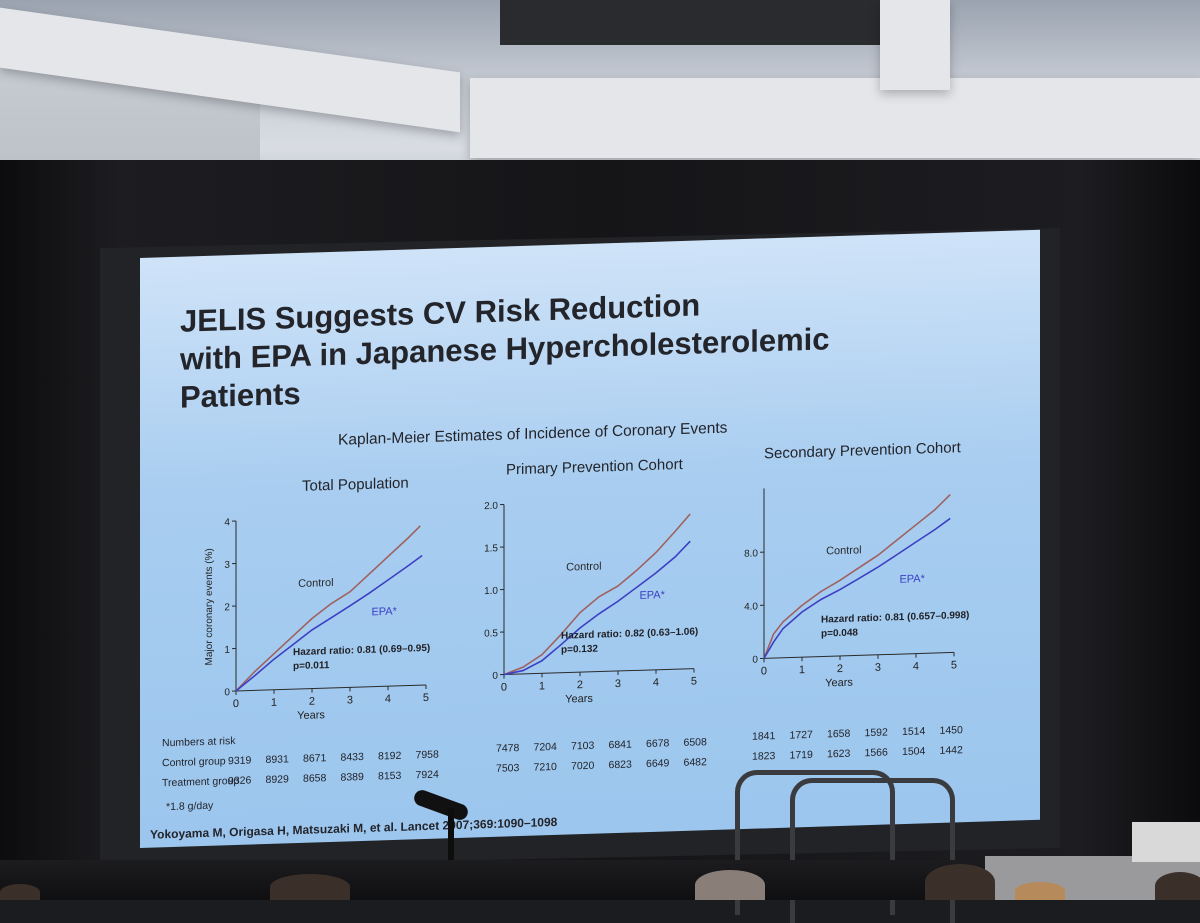 This screenshot has width=1200, height=923. Describe the element at coordinates (695, 742) in the screenshot. I see `control-at-risk-value: 6508` at that location.